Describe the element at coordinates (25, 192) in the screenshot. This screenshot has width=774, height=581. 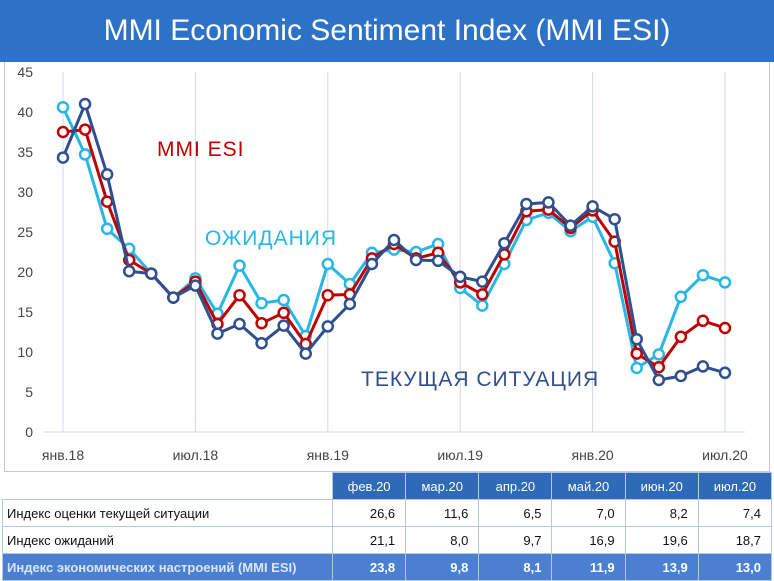
I see `y-tick-label: 30` at that location.